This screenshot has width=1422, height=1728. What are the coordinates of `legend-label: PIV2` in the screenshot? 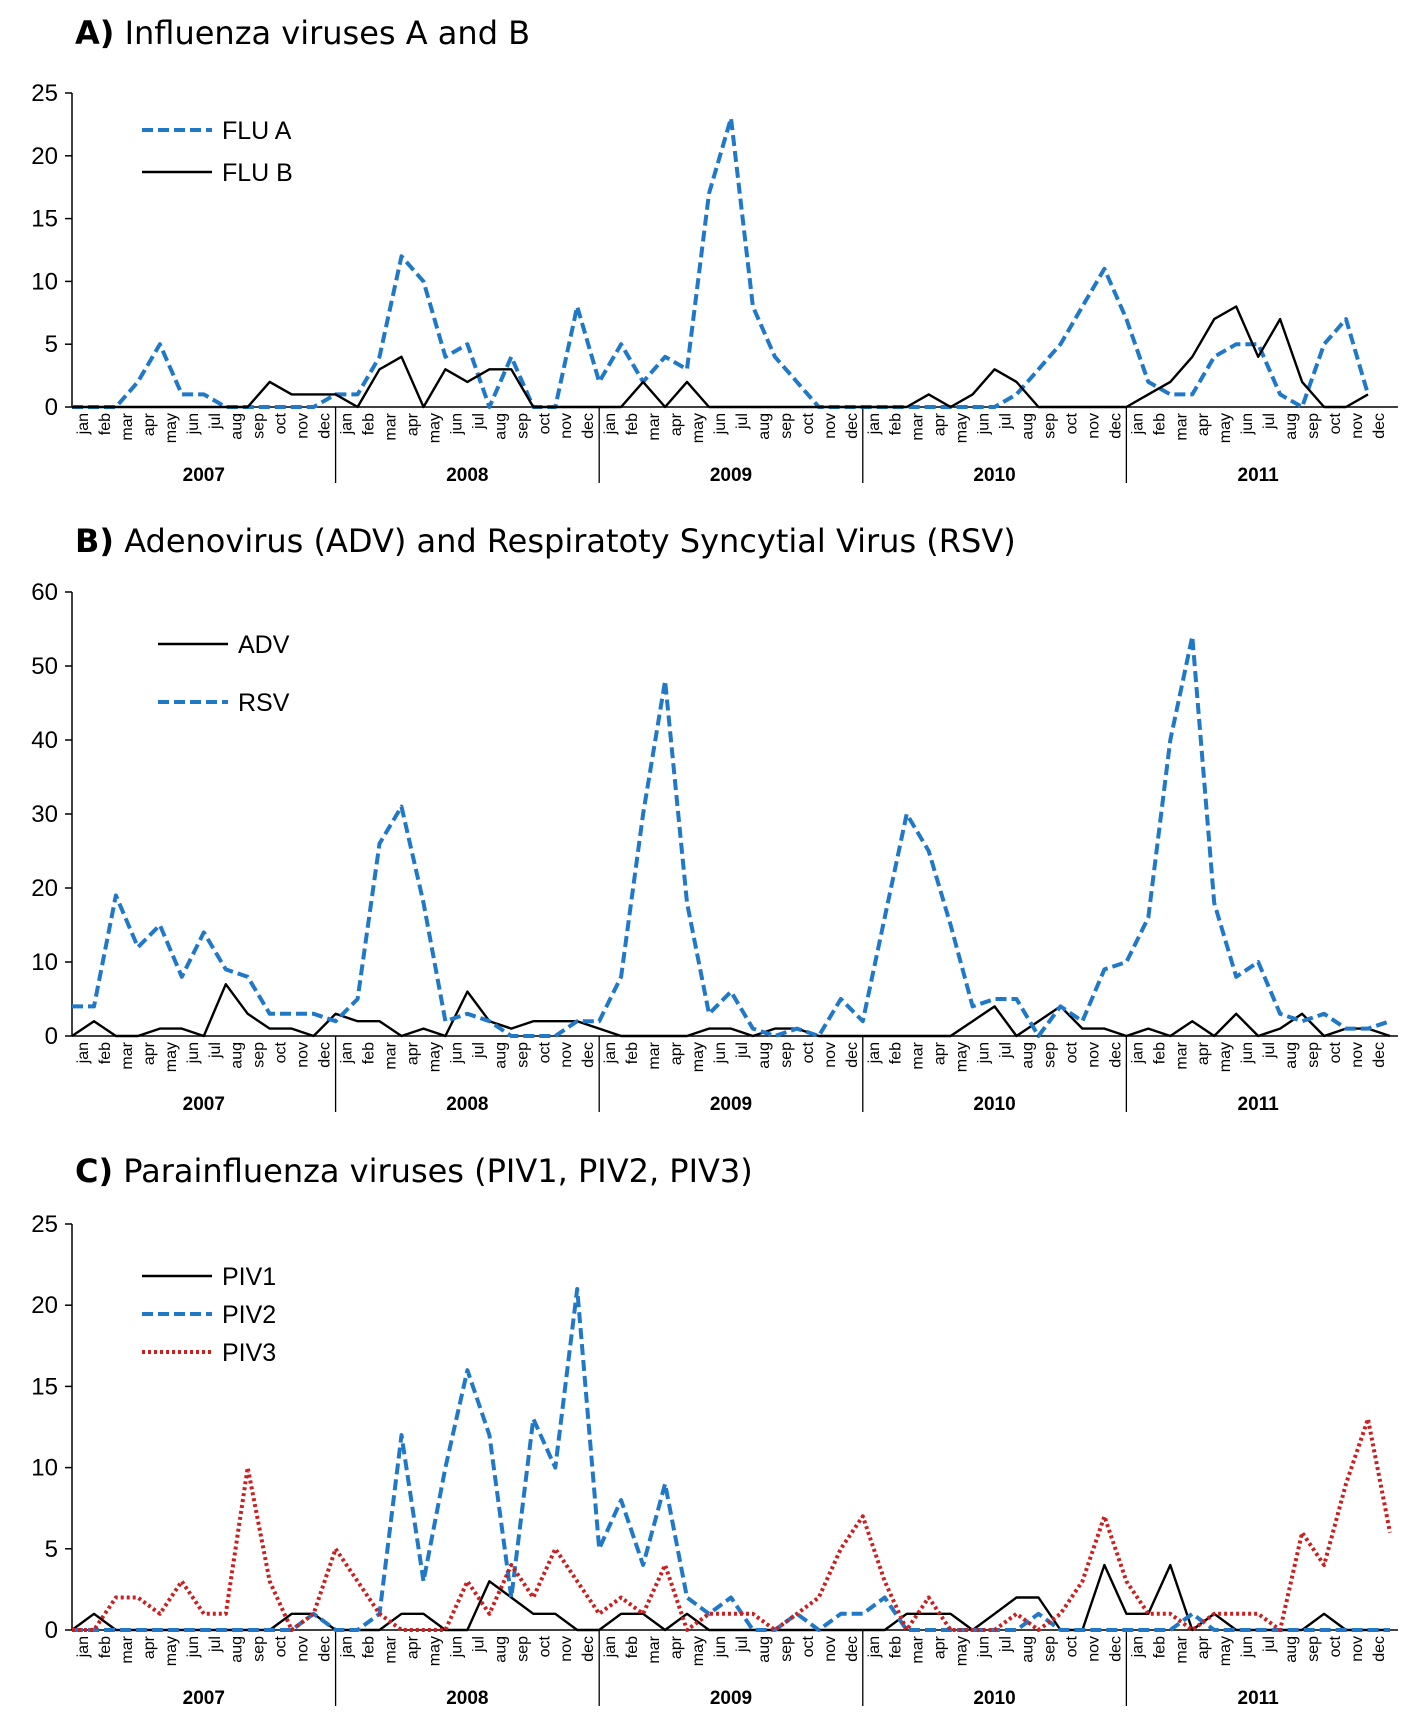 It's located at (249, 1315).